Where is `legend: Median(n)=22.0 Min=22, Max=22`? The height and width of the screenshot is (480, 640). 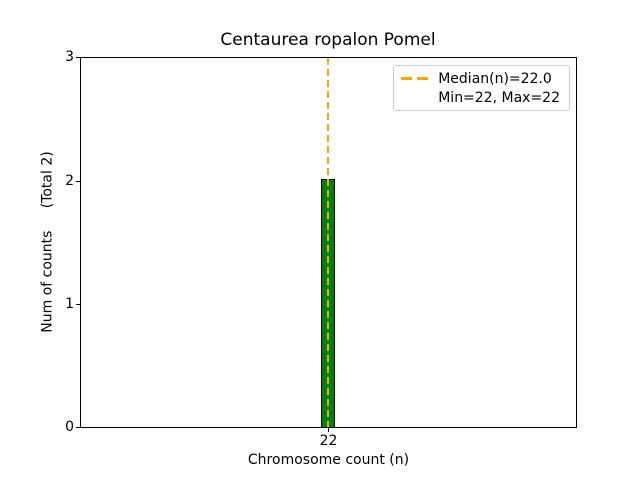
legend: Median(n)=22.0 Min=22, Max=22 is located at coordinates (481, 88).